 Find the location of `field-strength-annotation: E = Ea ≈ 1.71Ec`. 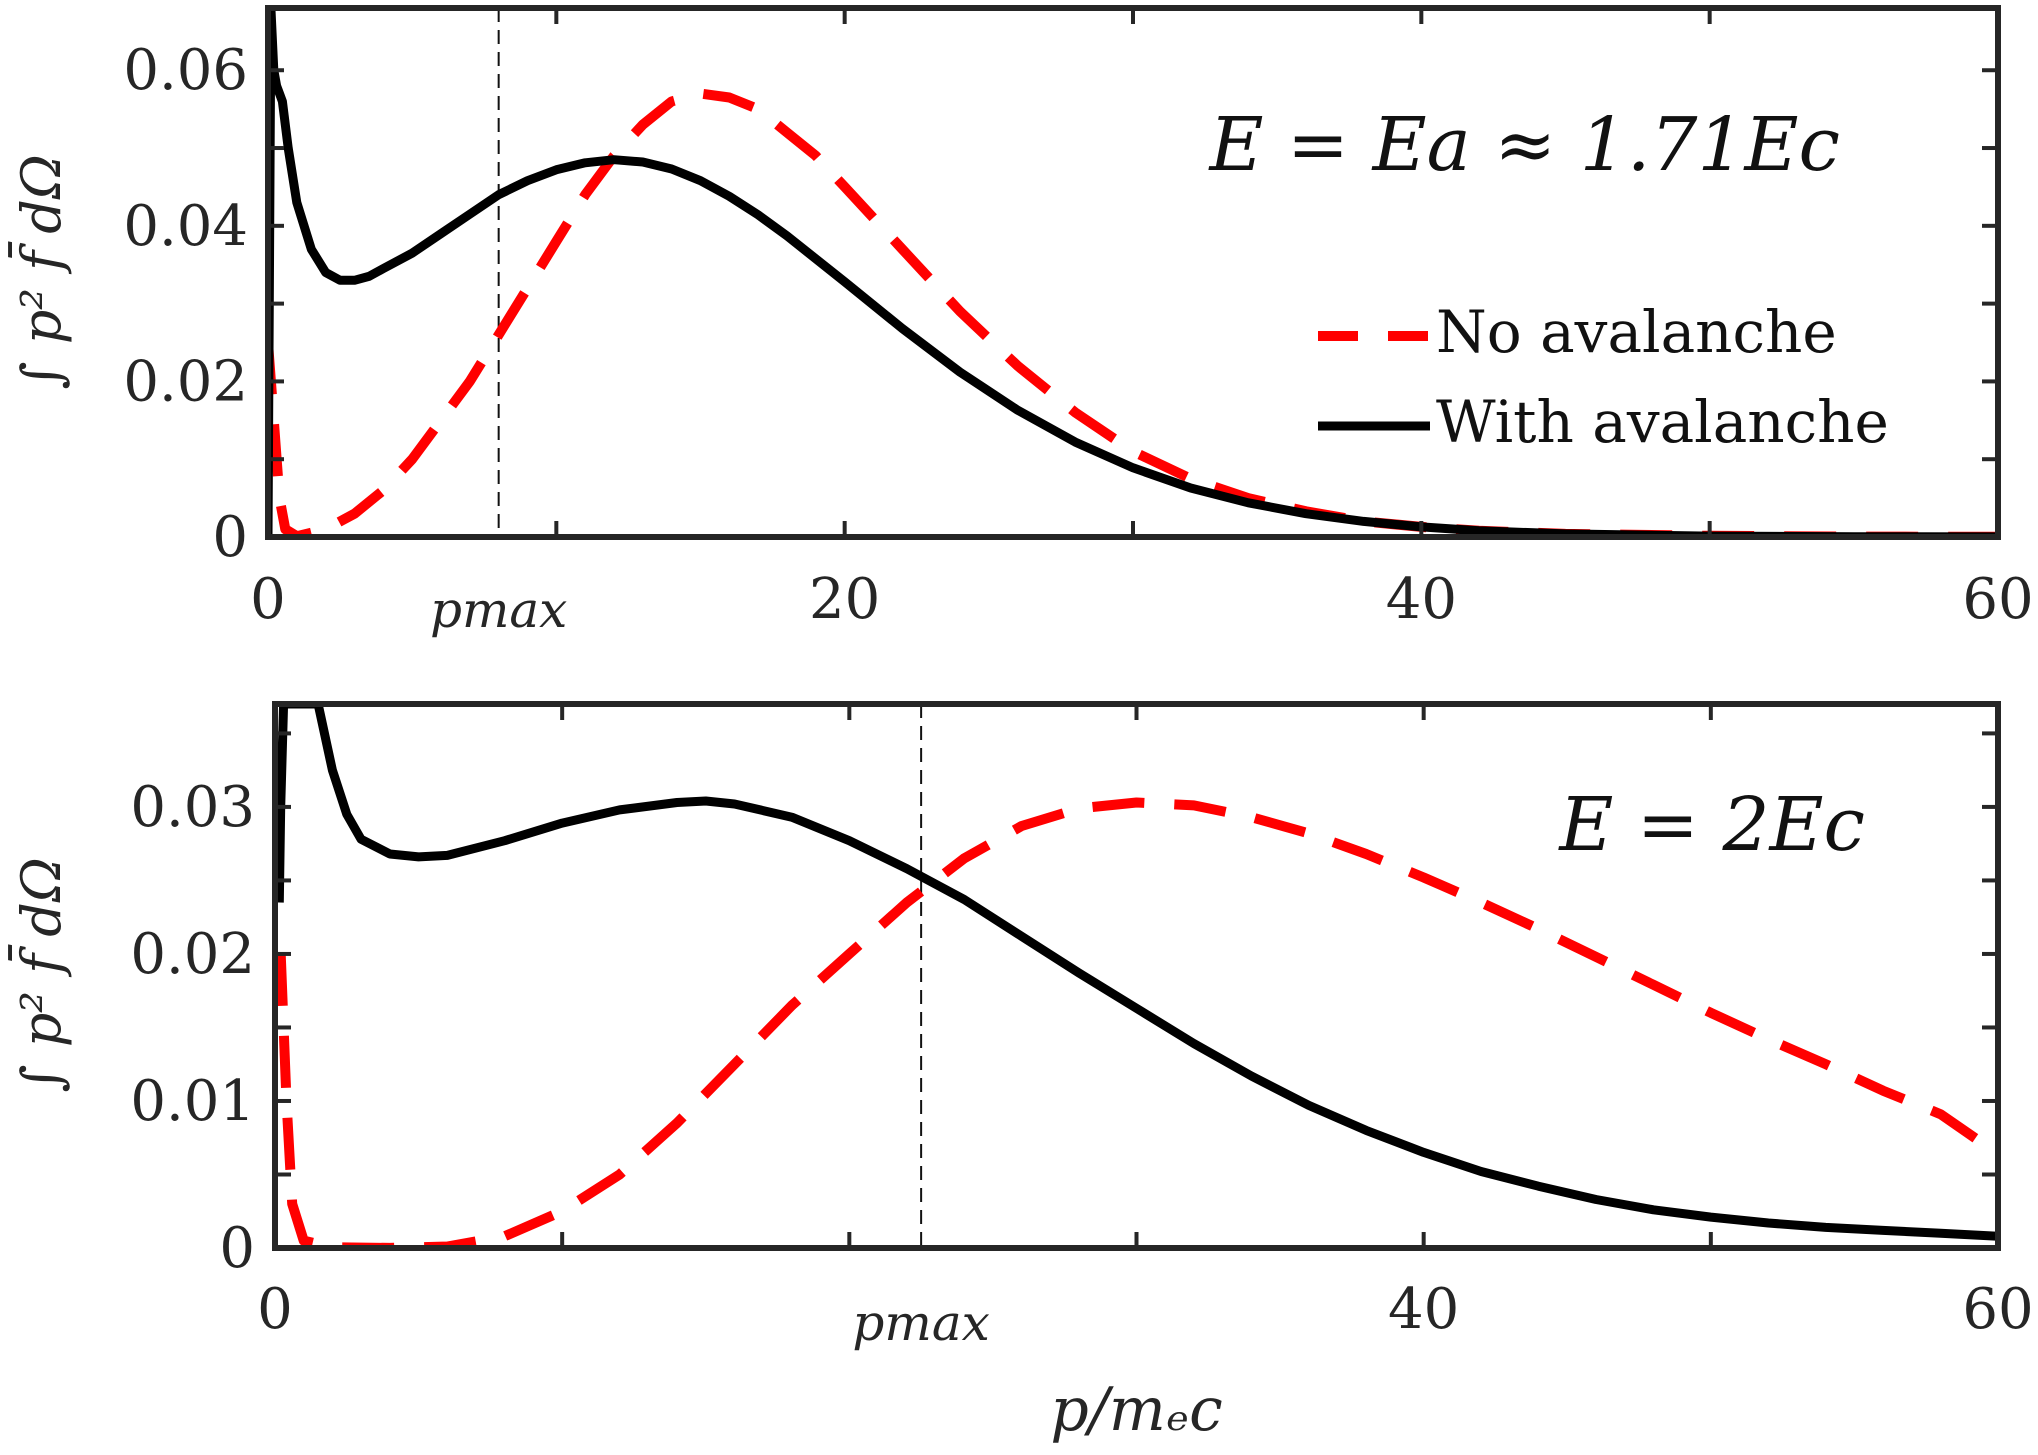

field-strength-annotation: E = Ea ≈ 1.71Ec is located at coordinates (1524, 145).